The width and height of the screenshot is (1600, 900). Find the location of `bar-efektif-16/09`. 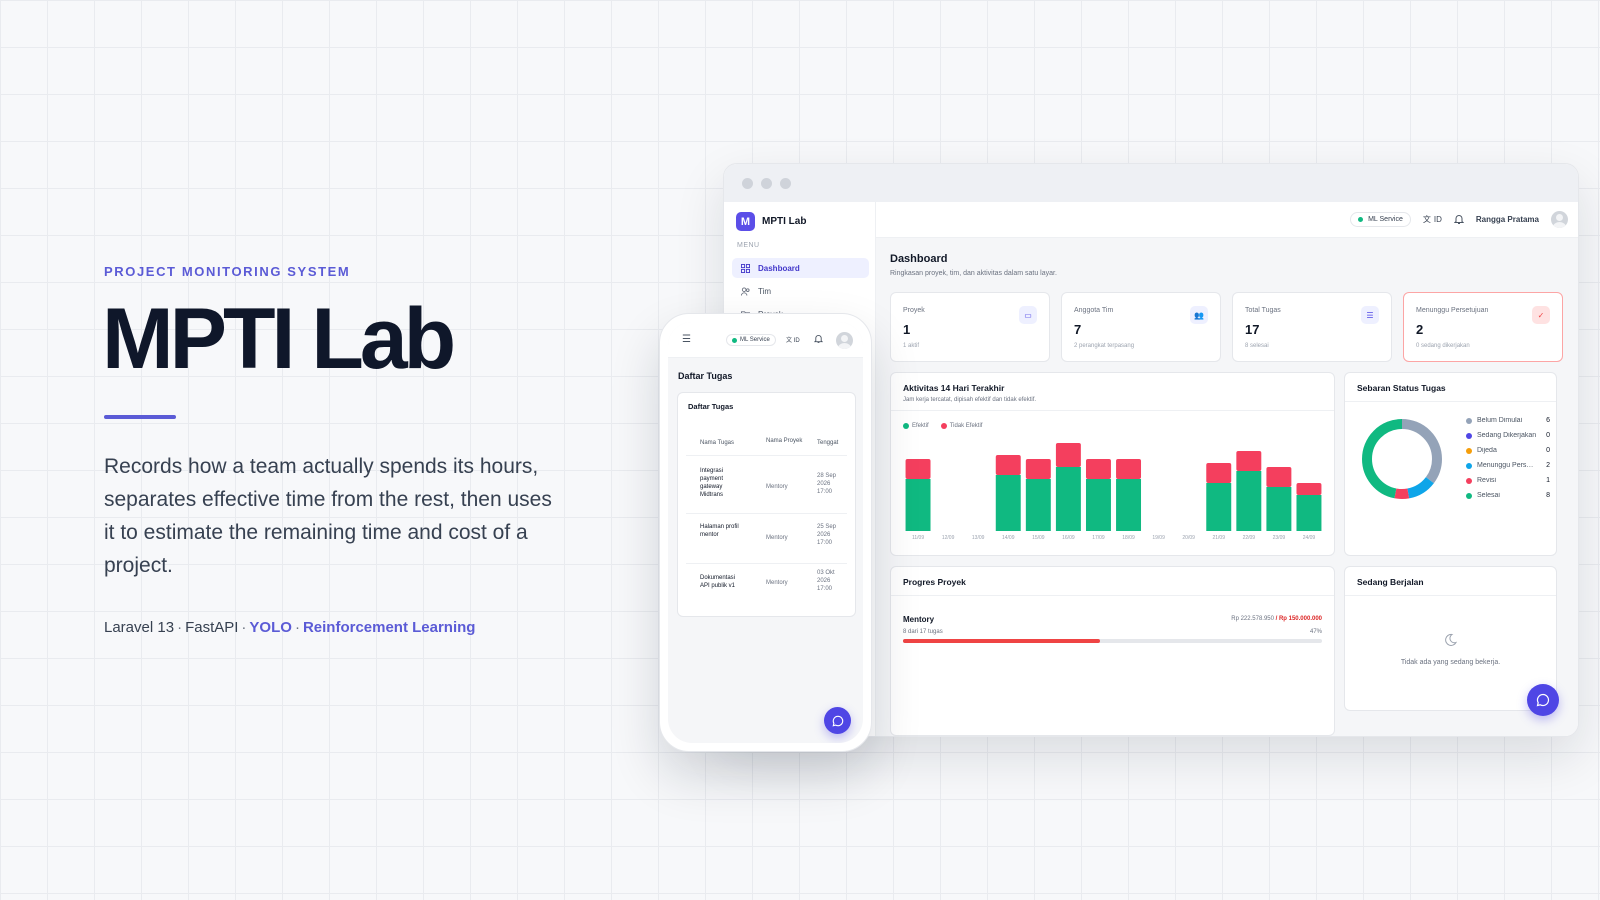

bar-efektif-16/09 is located at coordinates (1068, 499).